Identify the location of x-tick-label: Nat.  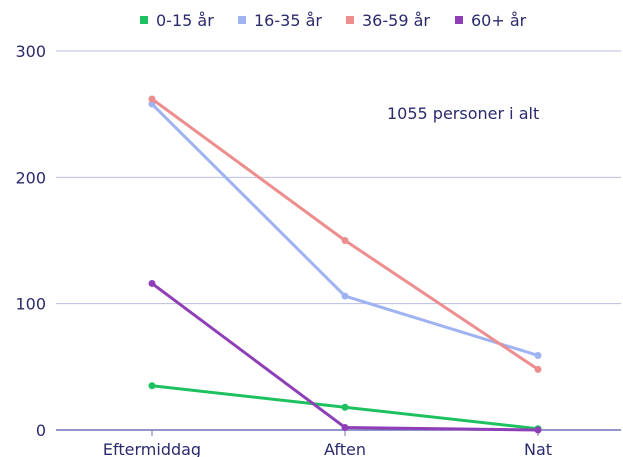
(538, 448).